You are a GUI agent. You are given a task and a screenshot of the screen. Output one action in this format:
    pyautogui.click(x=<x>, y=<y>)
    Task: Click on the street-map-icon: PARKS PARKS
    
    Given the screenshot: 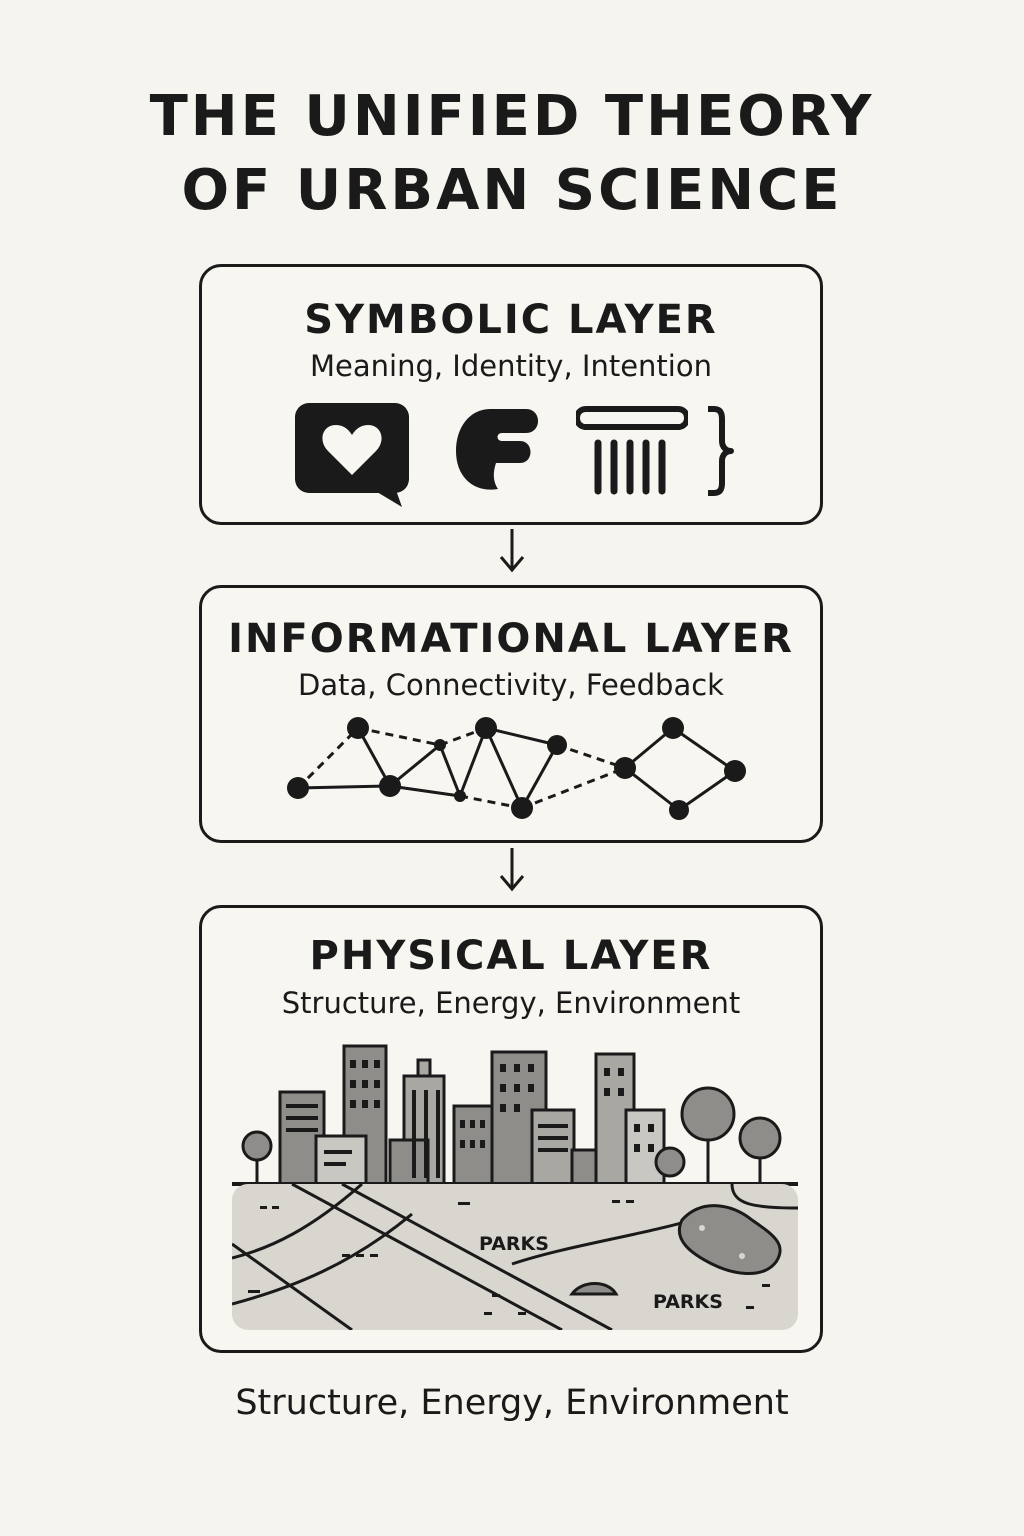 What is the action you would take?
    pyautogui.click(x=515, y=1257)
    